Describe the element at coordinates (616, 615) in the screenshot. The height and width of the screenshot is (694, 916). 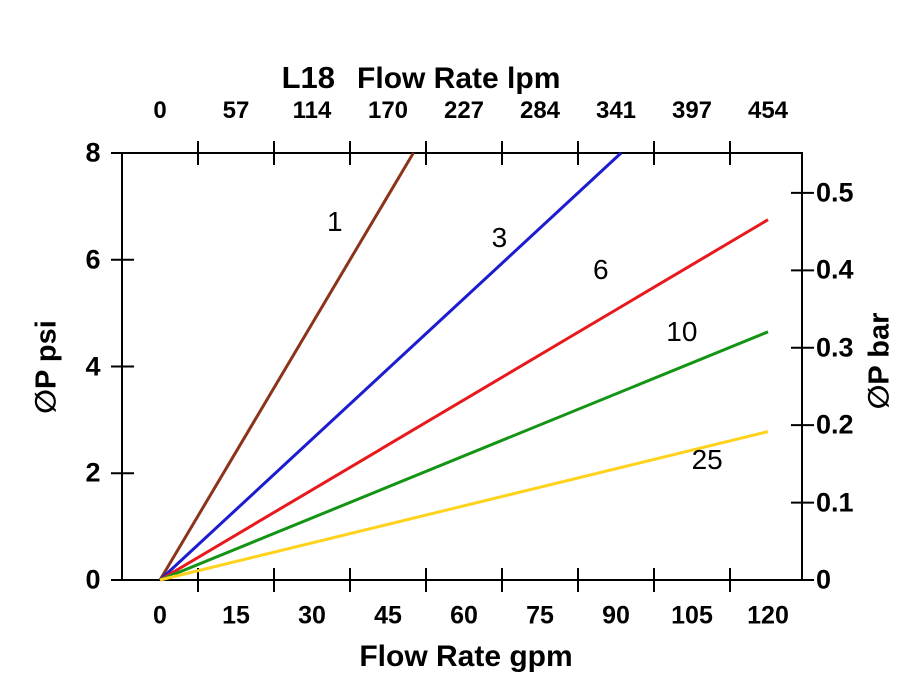
I see `x-bottom-tick-label: 90` at that location.